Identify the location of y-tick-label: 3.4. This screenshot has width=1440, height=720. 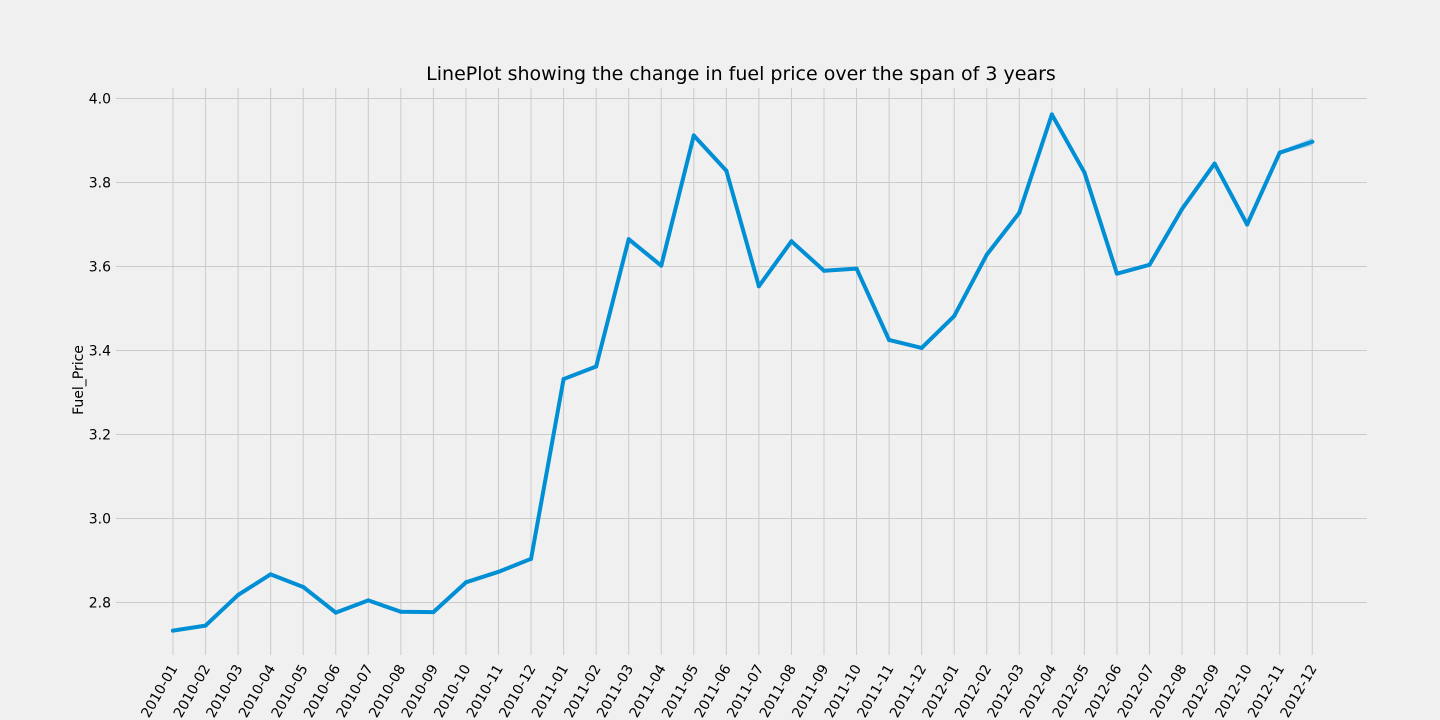
(100, 352).